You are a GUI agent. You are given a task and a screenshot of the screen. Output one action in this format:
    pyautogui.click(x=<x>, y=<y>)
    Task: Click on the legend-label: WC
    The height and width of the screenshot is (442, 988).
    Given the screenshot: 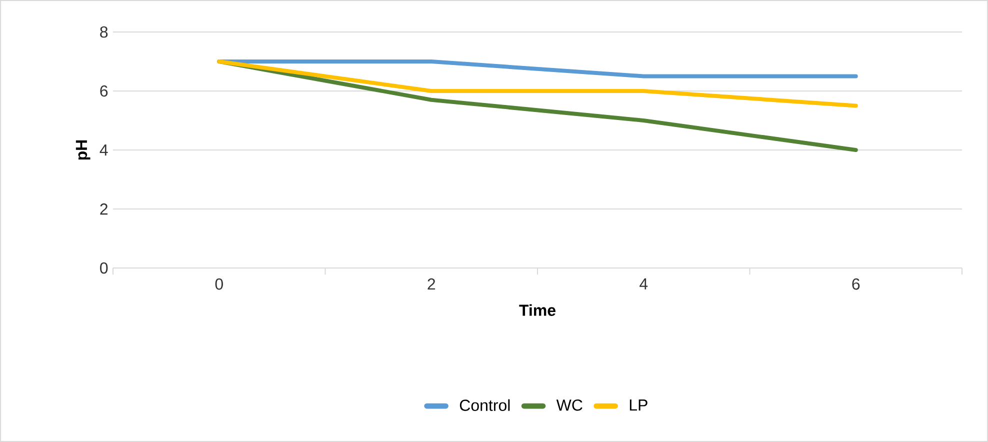 What is the action you would take?
    pyautogui.click(x=569, y=405)
    